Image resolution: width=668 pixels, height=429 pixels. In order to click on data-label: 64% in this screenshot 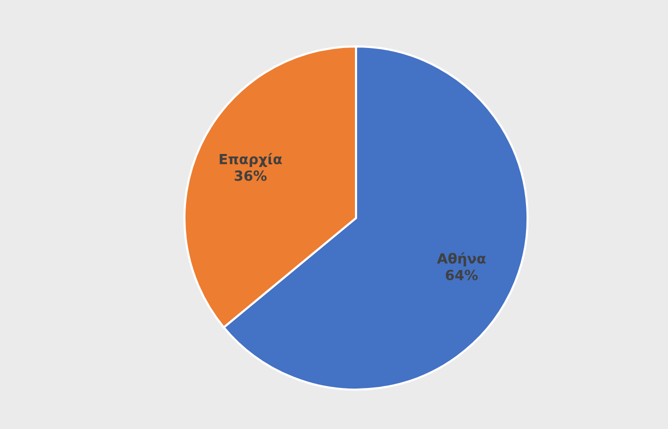, I will do `click(462, 275)`.